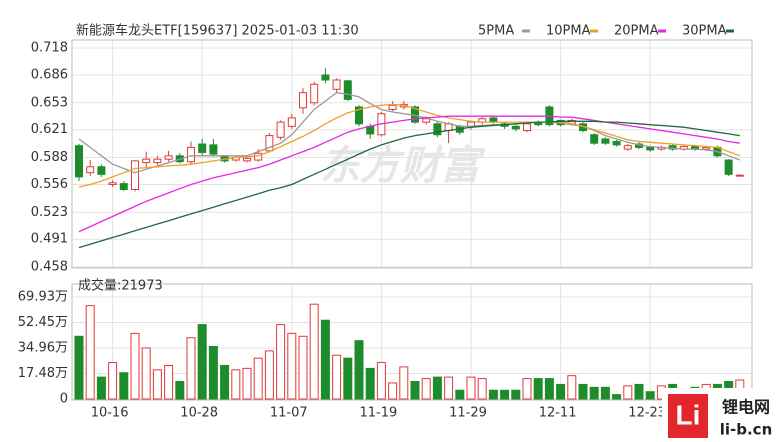 Image resolution: width=783 pixels, height=442 pixels. Describe the element at coordinates (496, 31) in the screenshot. I see `legend-label: 5PMA` at that location.